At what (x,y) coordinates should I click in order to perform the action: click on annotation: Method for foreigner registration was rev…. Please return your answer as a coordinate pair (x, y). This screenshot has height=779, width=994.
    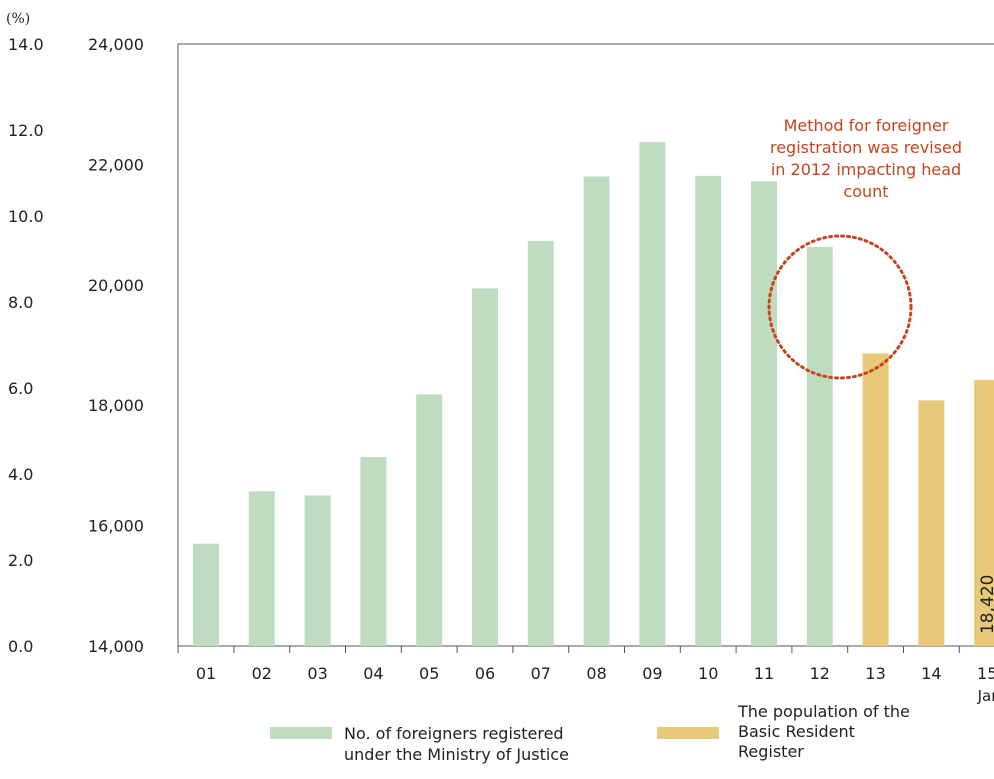
    Looking at the image, I should click on (864, 248).